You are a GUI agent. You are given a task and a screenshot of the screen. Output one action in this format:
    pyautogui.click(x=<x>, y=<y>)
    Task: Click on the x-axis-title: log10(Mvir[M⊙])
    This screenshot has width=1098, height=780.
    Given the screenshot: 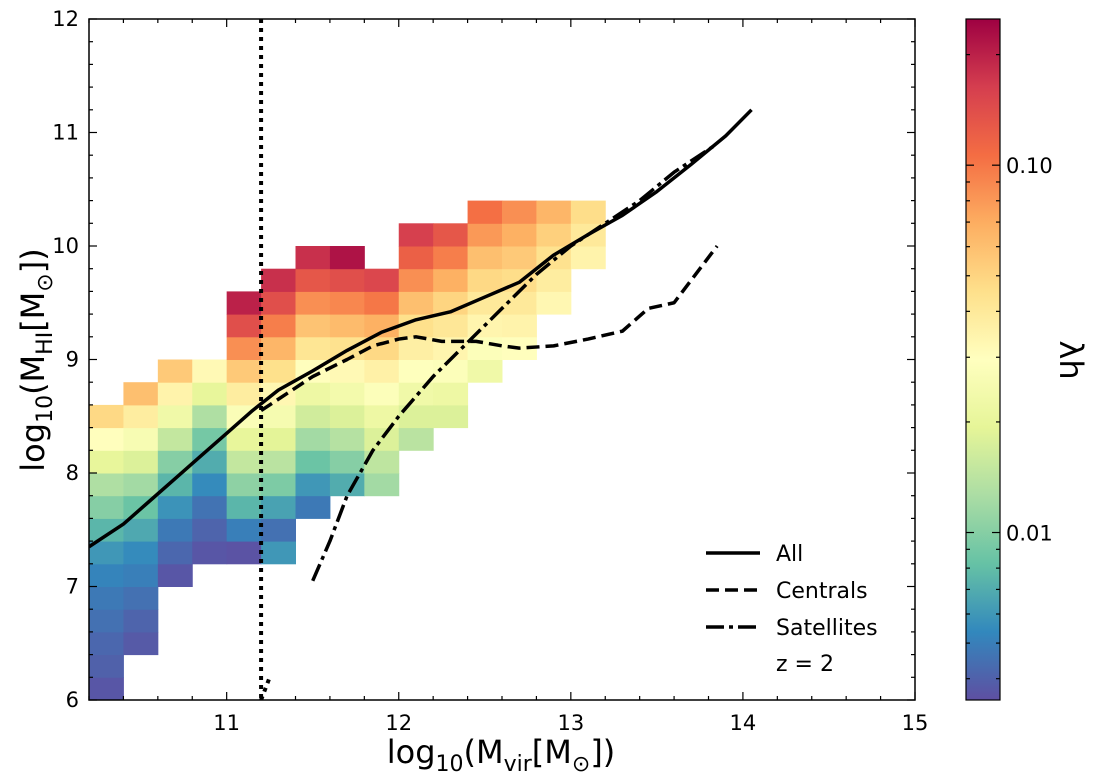 What is the action you would take?
    pyautogui.click(x=501, y=755)
    